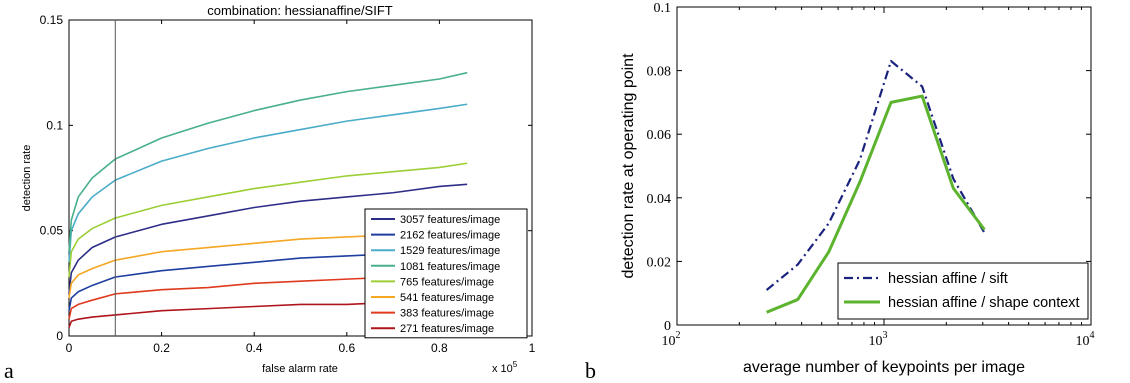 This screenshot has height=383, width=1130. Describe the element at coordinates (161, 348) in the screenshot. I see `left-x-tick-label: 0.2` at that location.